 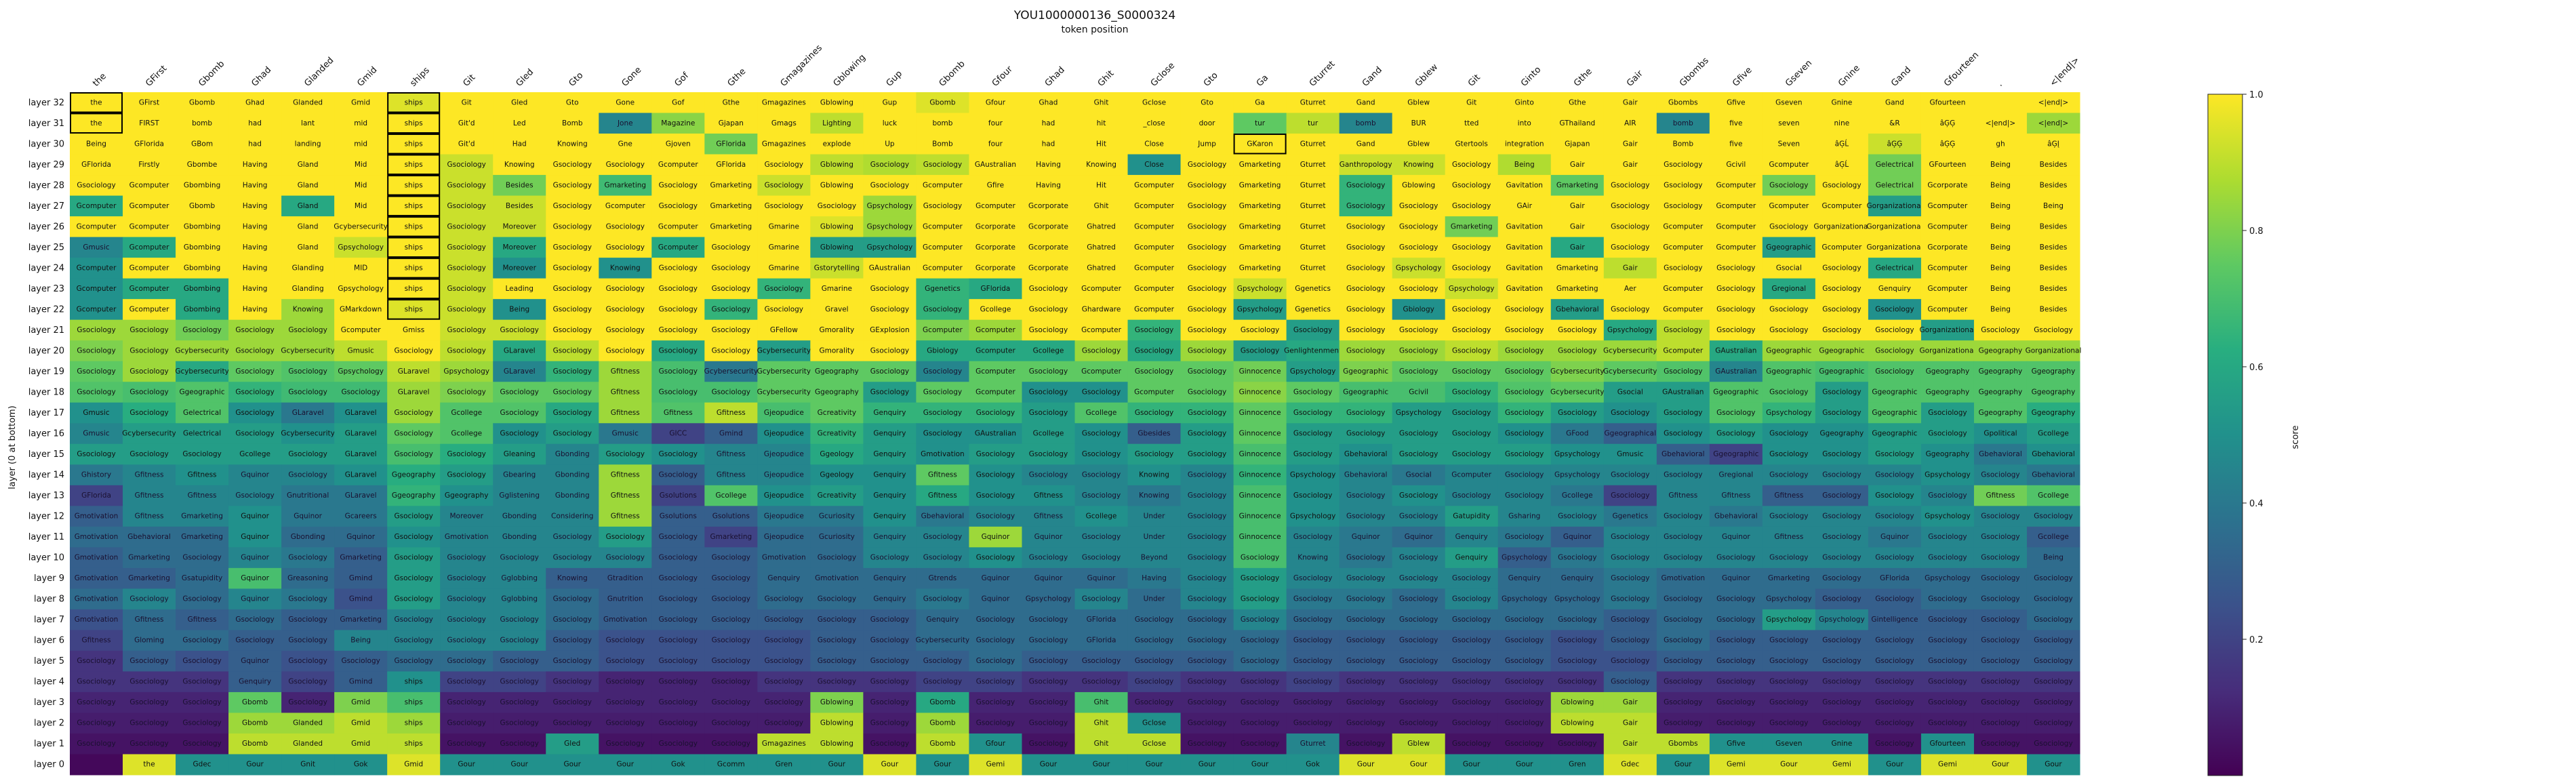 What do you see at coordinates (361, 434) in the screenshot?
I see `cell-label: GLaravel` at bounding box center [361, 434].